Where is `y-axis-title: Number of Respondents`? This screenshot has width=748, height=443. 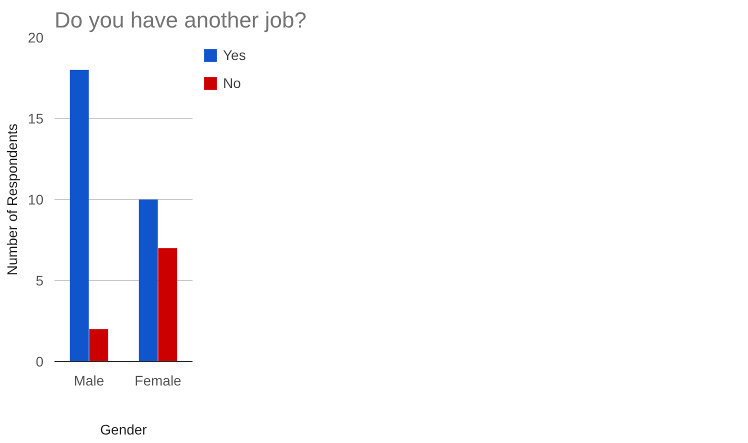
y-axis-title: Number of Respondents is located at coordinates (12, 200).